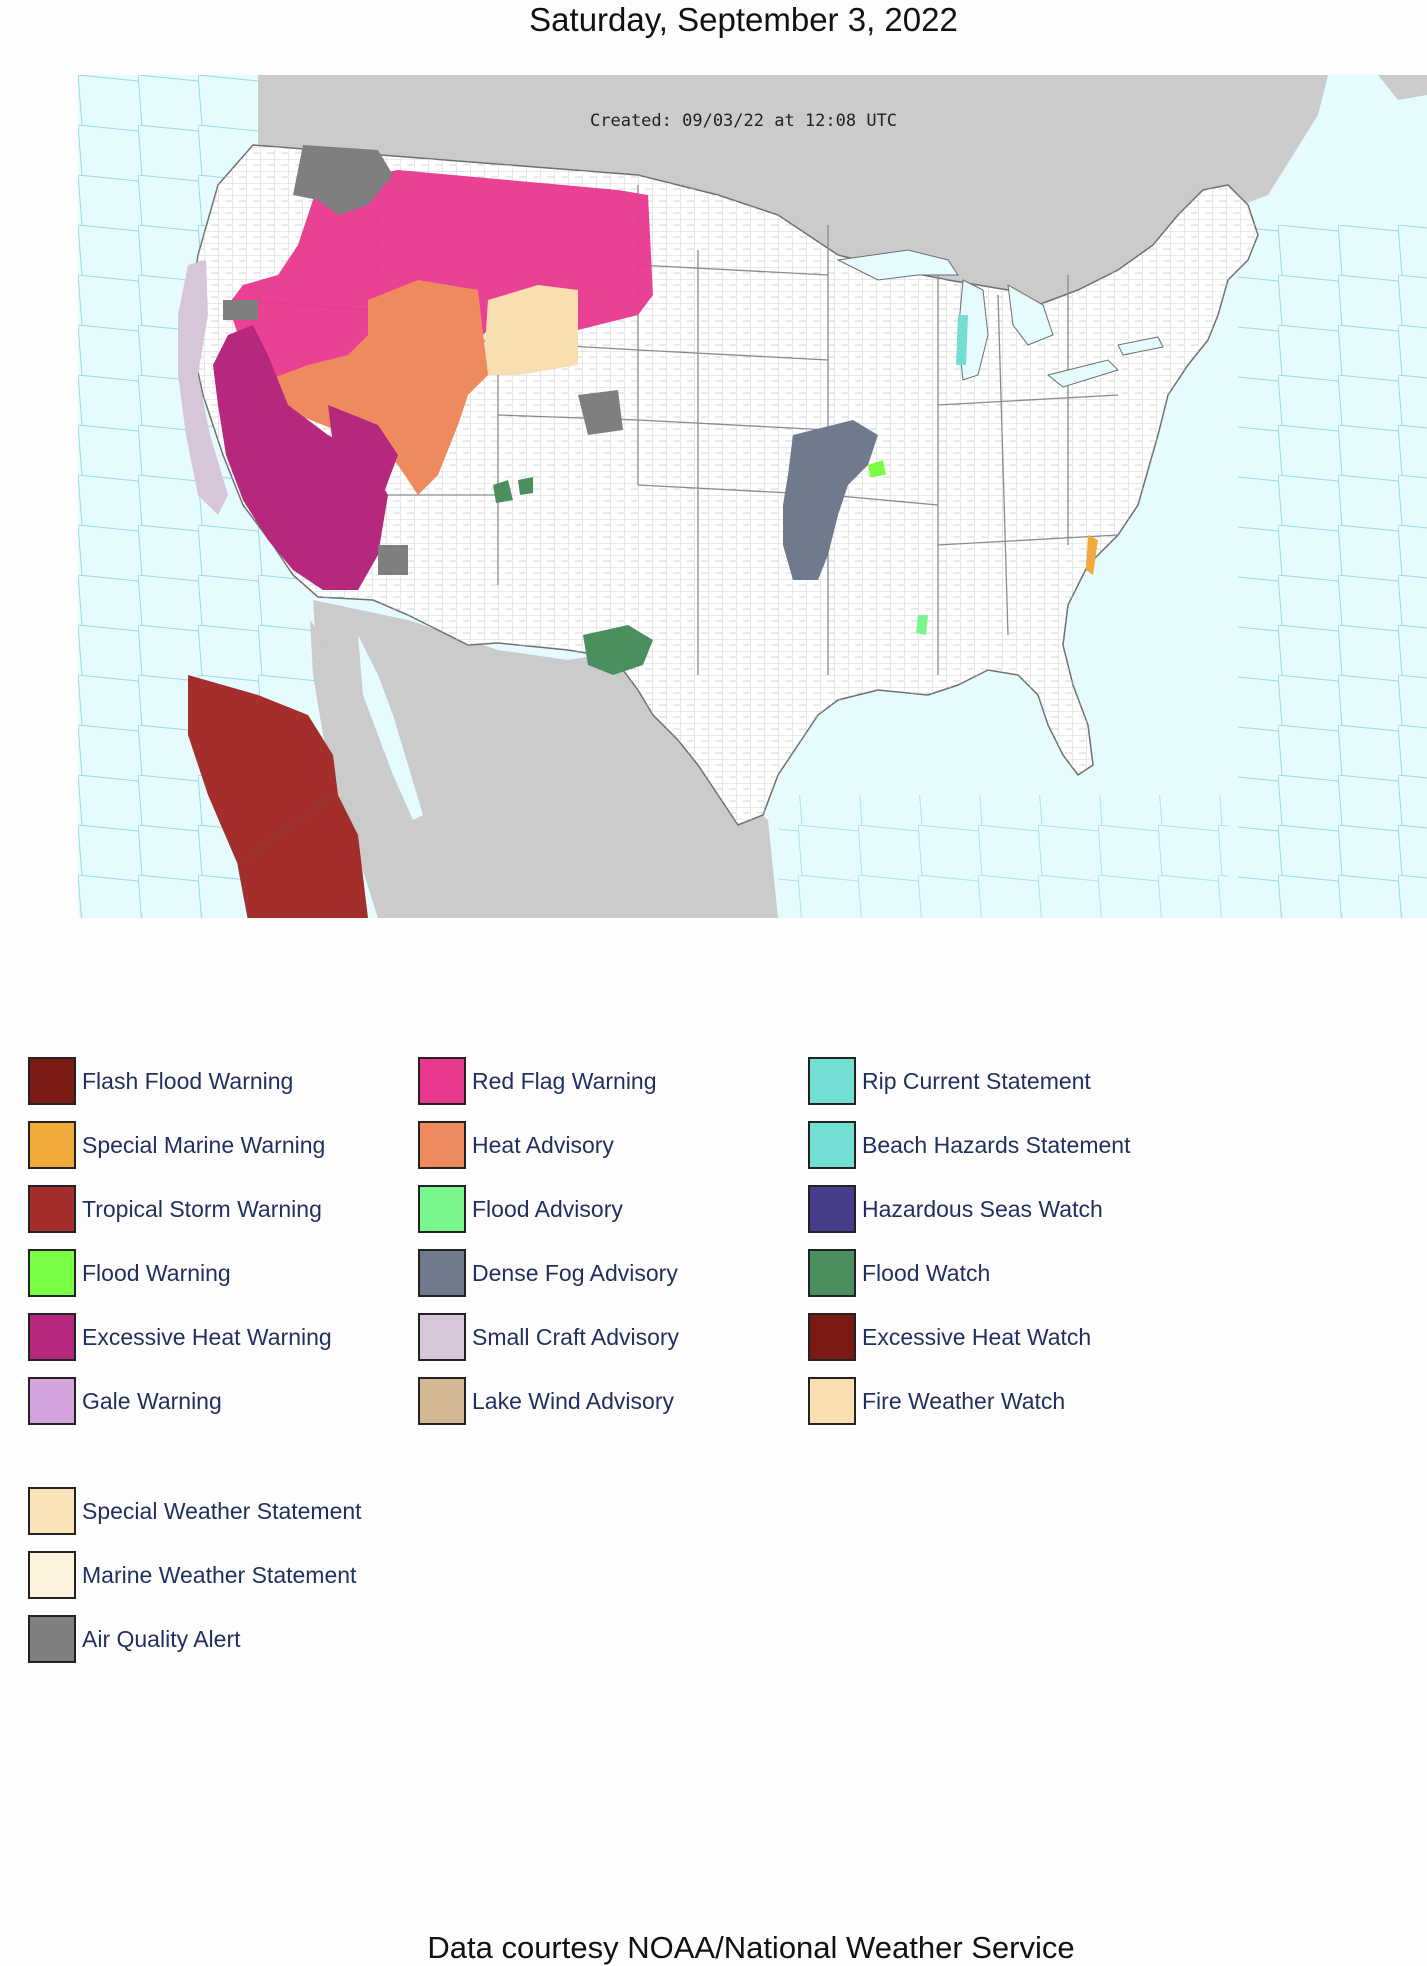  Describe the element at coordinates (1140, 346) in the screenshot. I see `lake-ontario` at that location.